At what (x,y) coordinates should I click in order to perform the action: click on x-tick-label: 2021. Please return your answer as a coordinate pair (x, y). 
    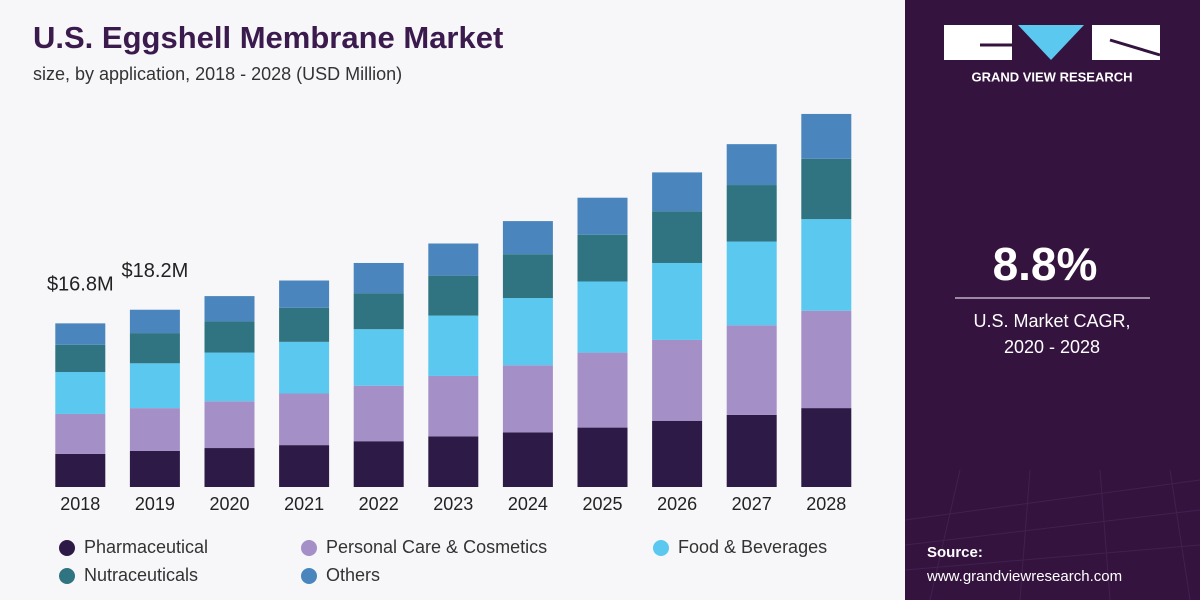
    Looking at the image, I should click on (304, 504).